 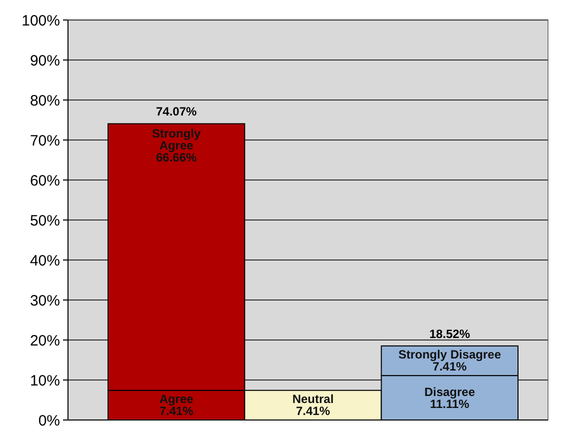 What do you see at coordinates (45, 341) in the screenshot?
I see `y-tick-label: 20%` at bounding box center [45, 341].